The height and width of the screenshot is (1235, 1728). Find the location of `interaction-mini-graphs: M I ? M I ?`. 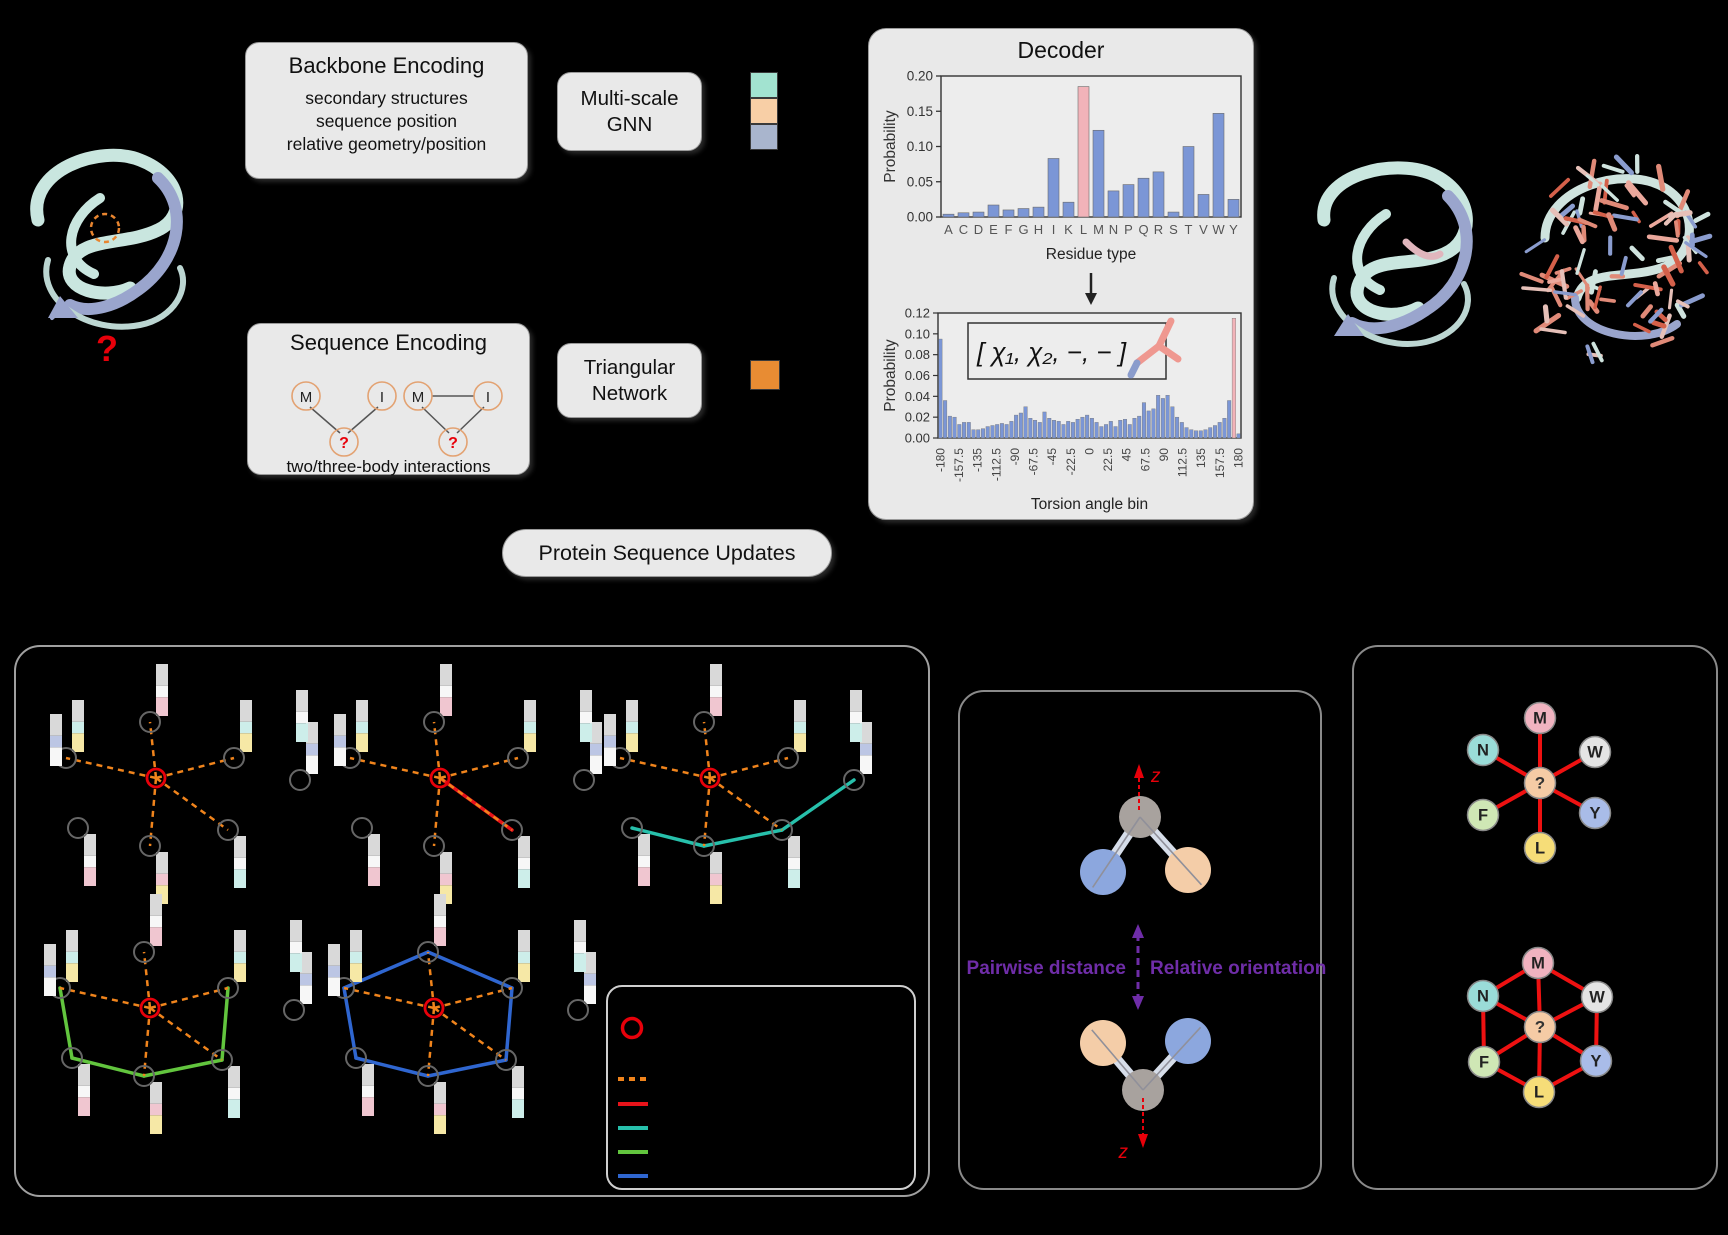

interaction-mini-graphs: M I ? M I ? is located at coordinates (397, 419).